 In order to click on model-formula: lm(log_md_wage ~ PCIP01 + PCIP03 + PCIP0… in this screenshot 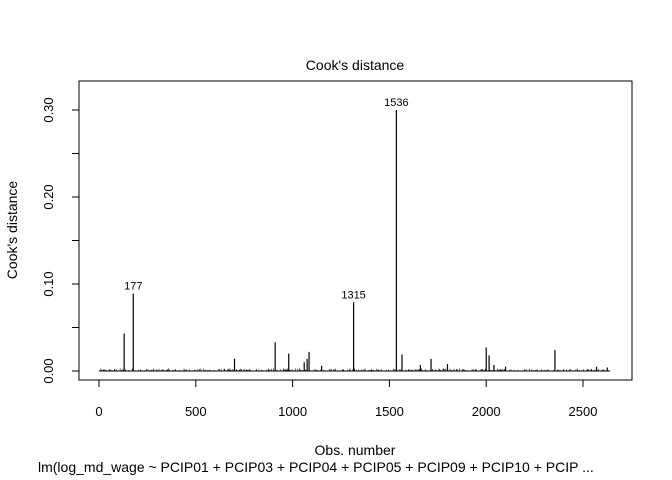, I will do `click(316, 467)`.